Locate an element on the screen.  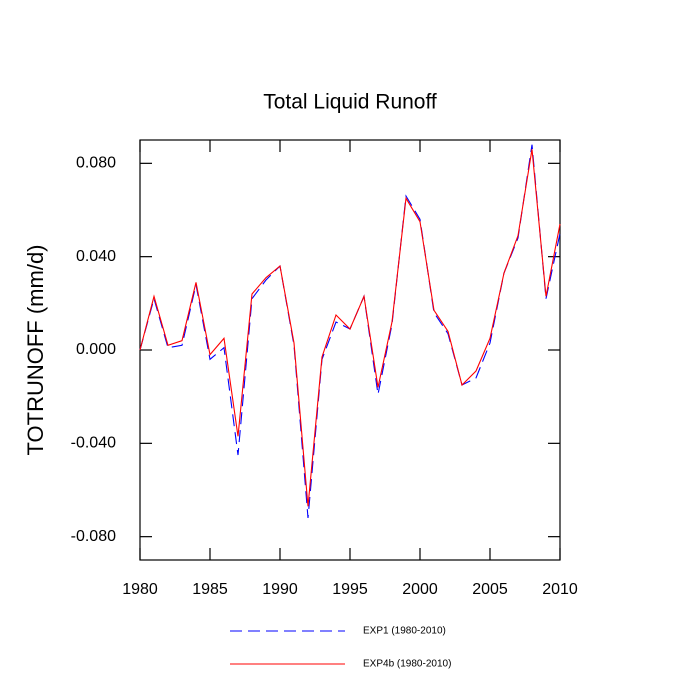
legend-label: EXP4b (1980-2010) is located at coordinates (407, 664).